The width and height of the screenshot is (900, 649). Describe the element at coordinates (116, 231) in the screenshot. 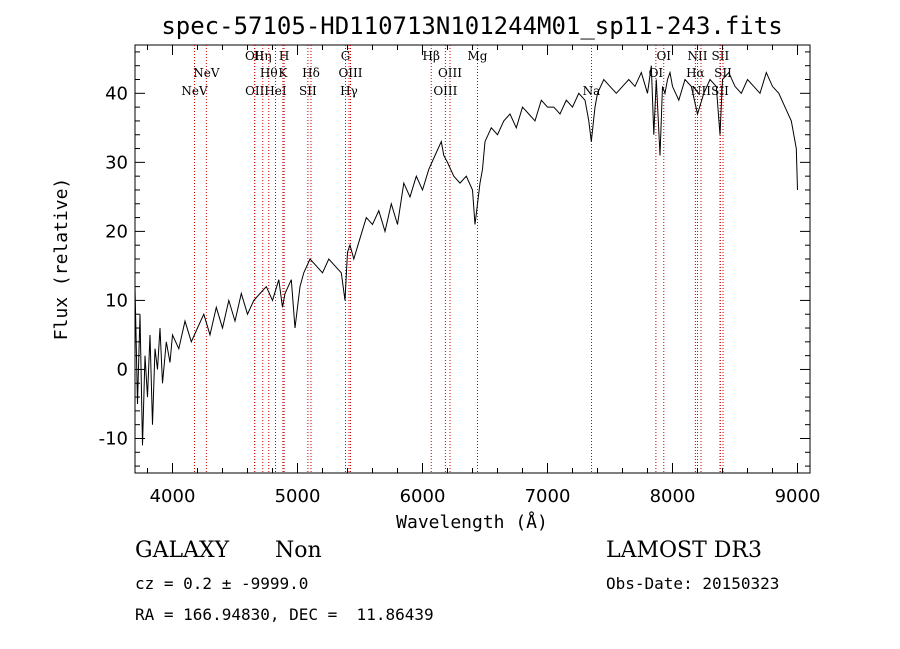

I see `y-tick-label: 20` at that location.